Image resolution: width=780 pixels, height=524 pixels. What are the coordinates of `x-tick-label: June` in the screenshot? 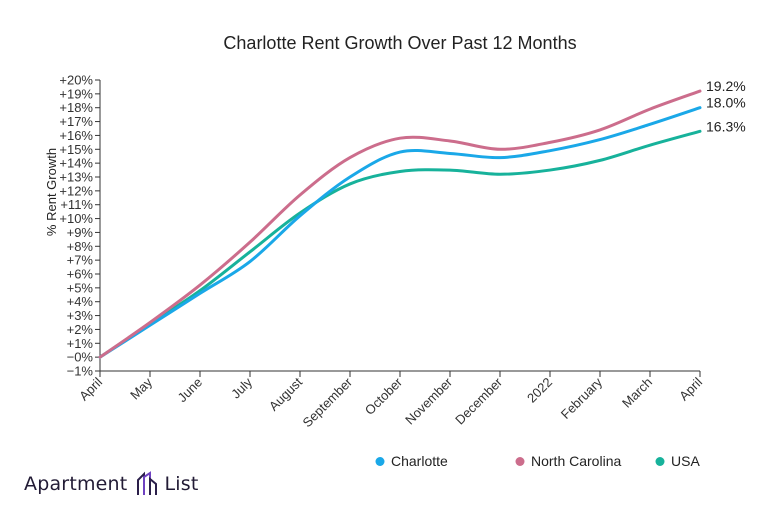 It's located at (190, 390).